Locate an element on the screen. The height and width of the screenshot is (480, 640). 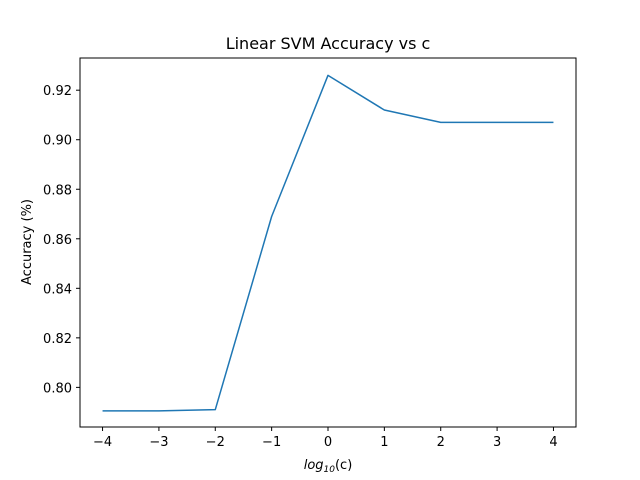
x-tick-label: 1 is located at coordinates (384, 442).